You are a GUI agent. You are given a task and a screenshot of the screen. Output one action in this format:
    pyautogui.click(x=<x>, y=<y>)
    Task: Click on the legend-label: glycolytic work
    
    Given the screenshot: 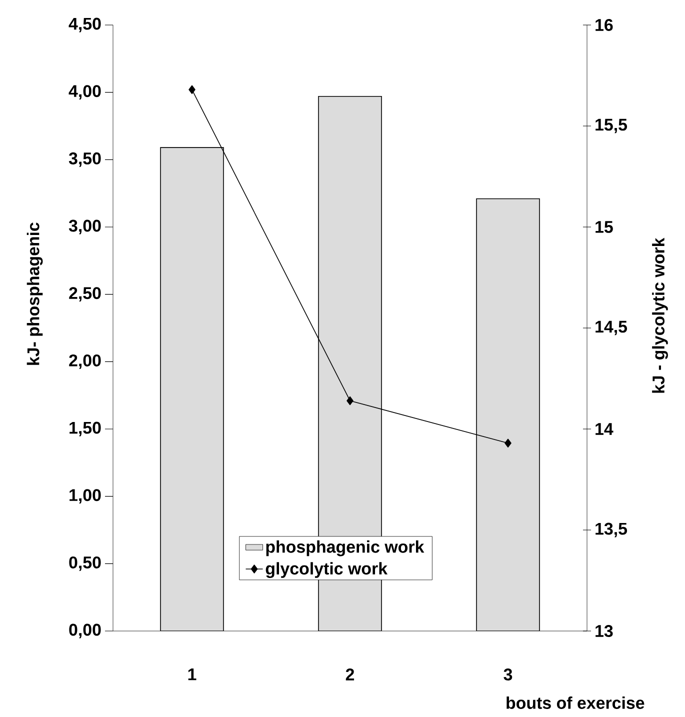 What is the action you would take?
    pyautogui.click(x=327, y=570)
    